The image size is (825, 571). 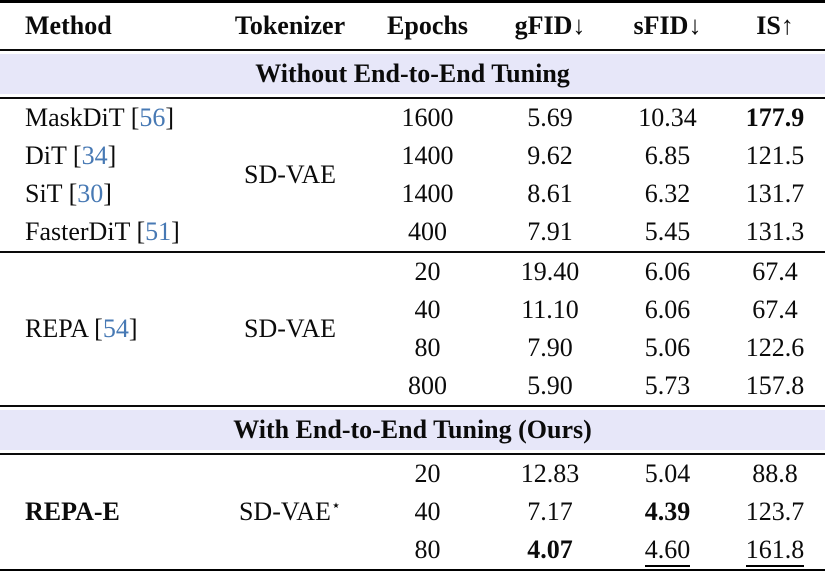 I want to click on column-header-method: Method, so click(x=68, y=25).